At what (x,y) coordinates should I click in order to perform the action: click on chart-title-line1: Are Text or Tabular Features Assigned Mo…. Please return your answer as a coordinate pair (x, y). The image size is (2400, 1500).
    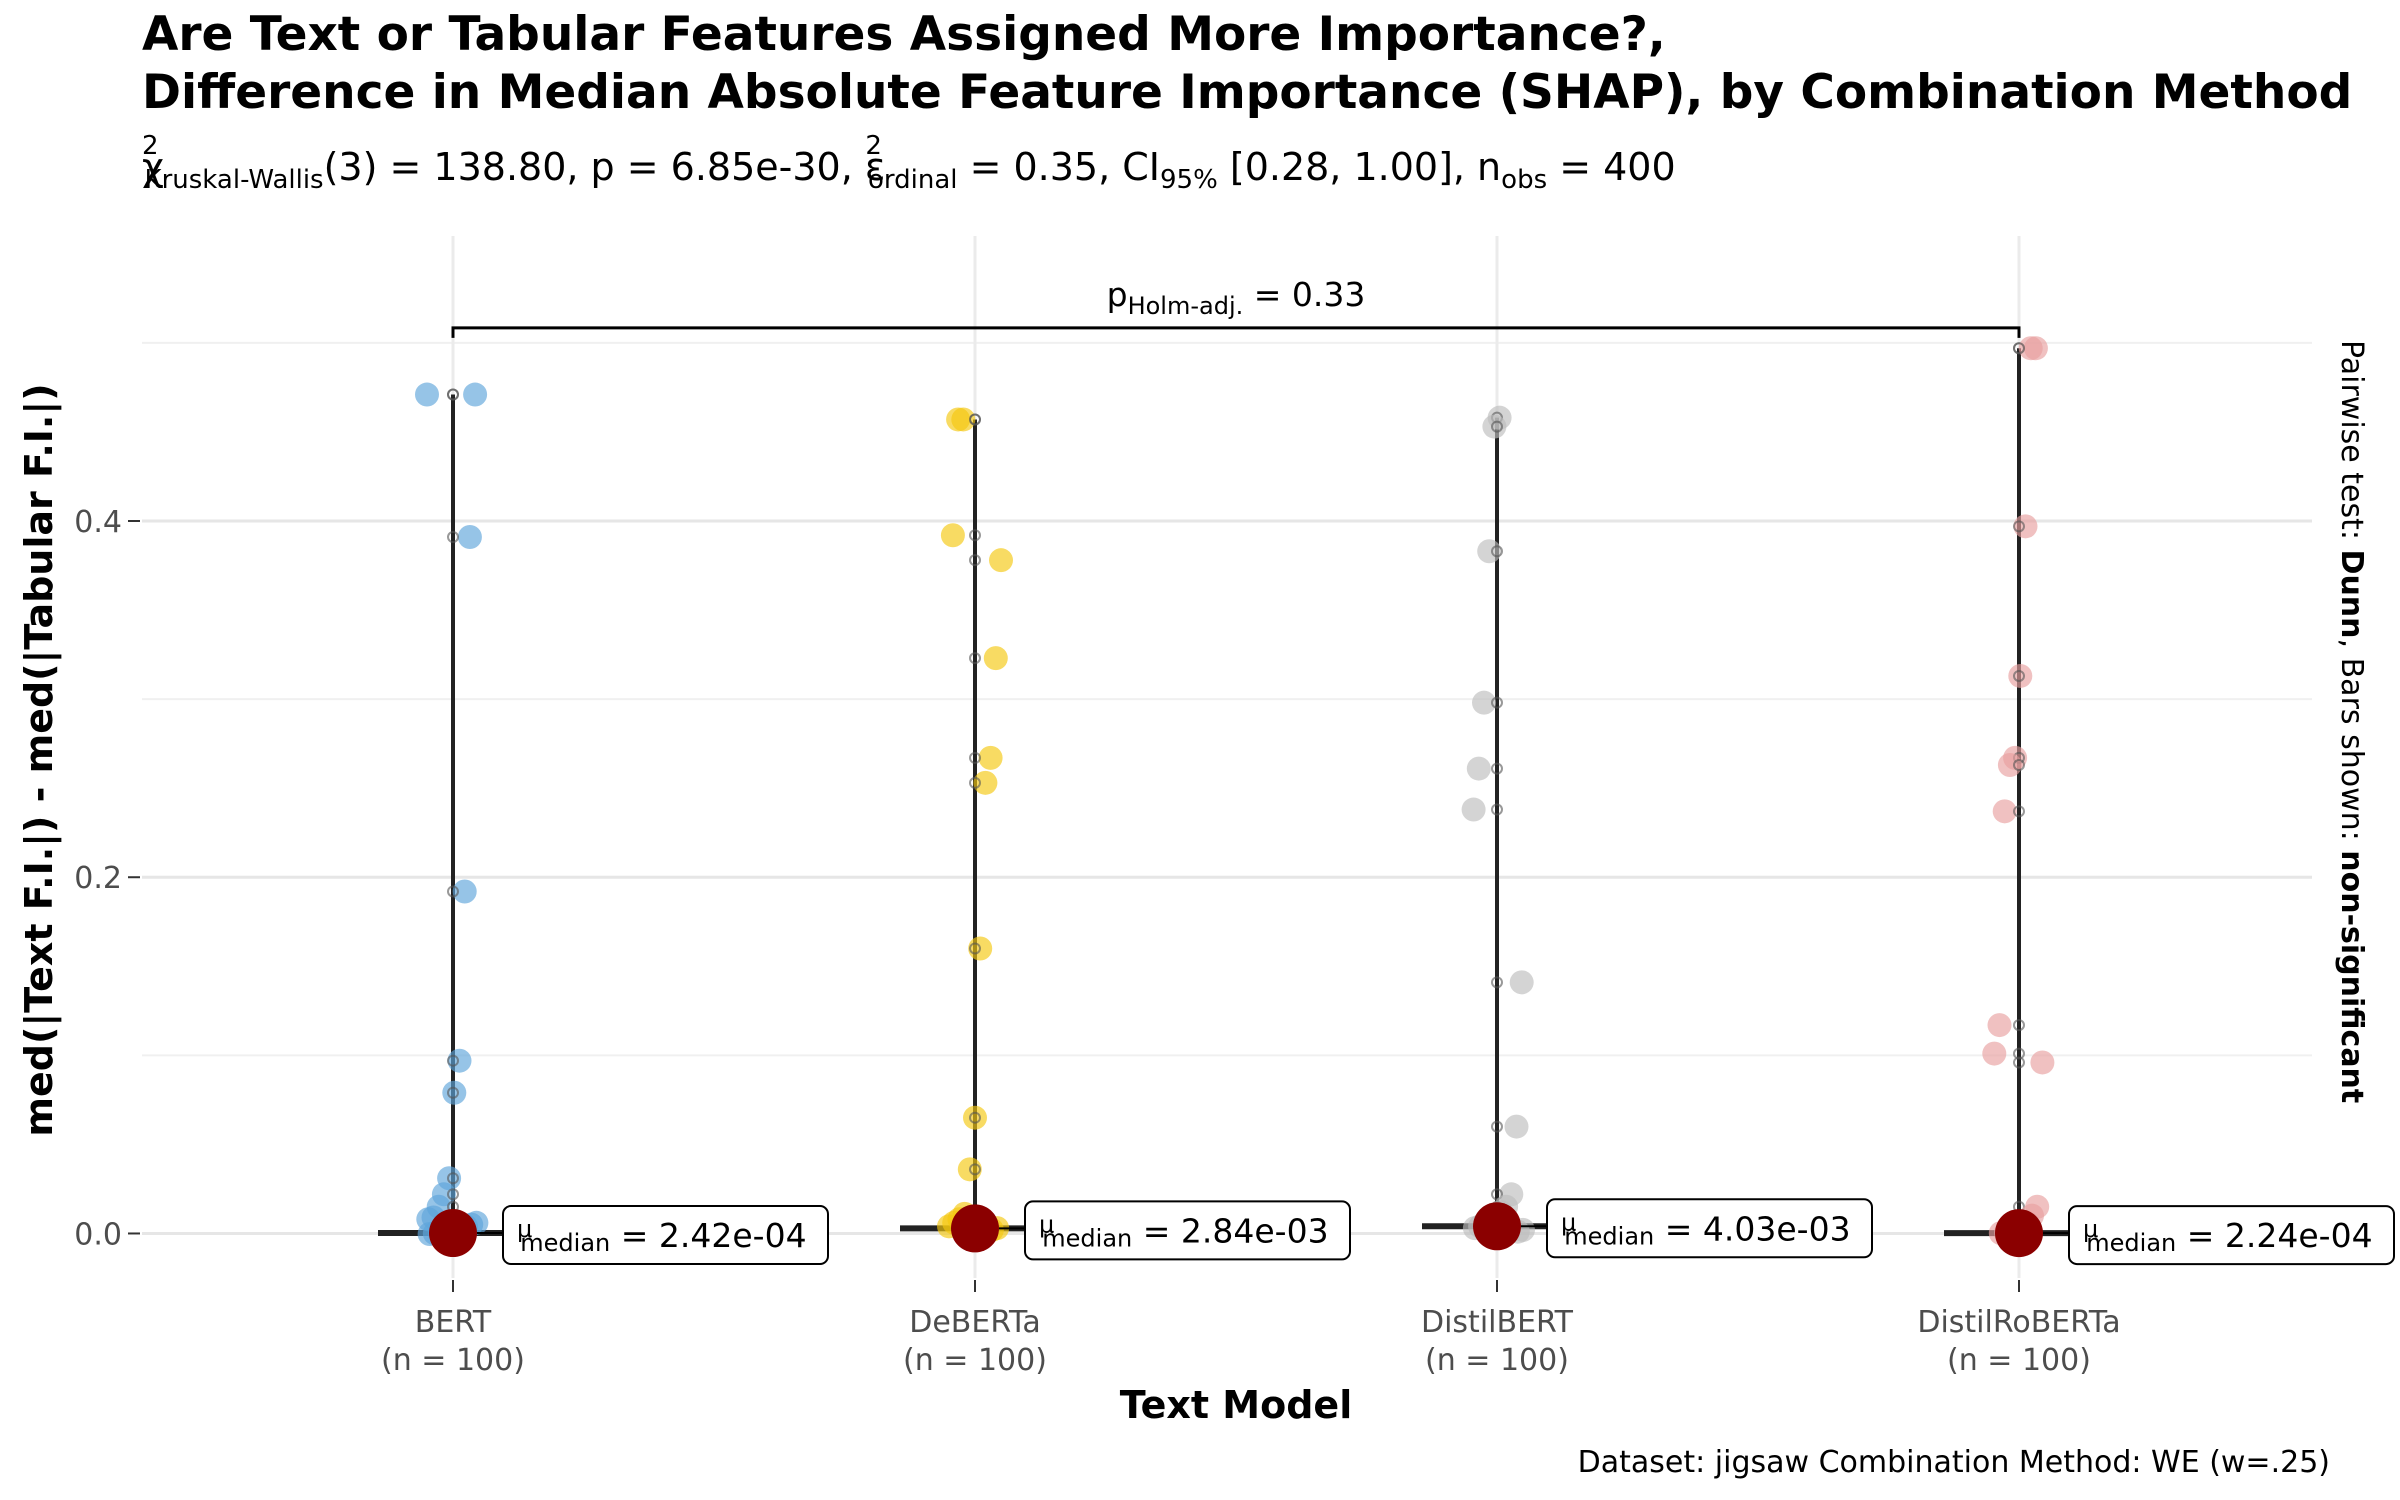
    Looking at the image, I should click on (904, 34).